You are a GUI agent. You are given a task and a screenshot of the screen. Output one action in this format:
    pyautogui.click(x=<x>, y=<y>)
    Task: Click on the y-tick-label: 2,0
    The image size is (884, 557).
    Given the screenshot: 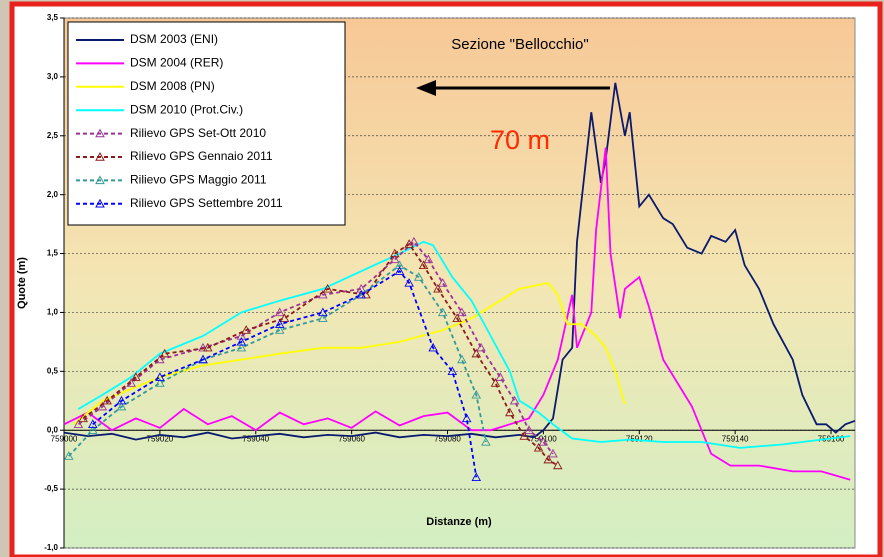 What is the action you would take?
    pyautogui.click(x=53, y=194)
    